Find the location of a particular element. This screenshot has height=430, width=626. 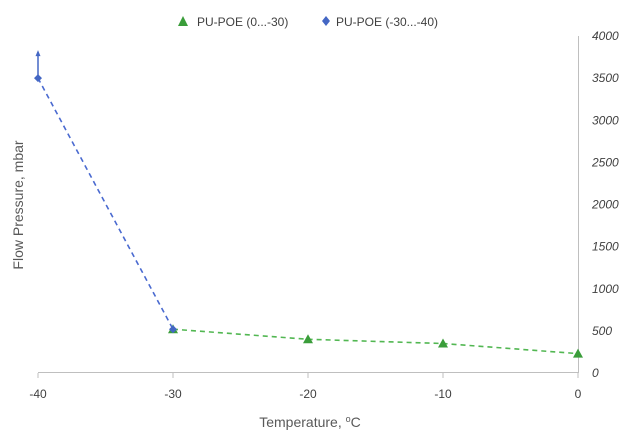

series-2-line is located at coordinates (105, 203).